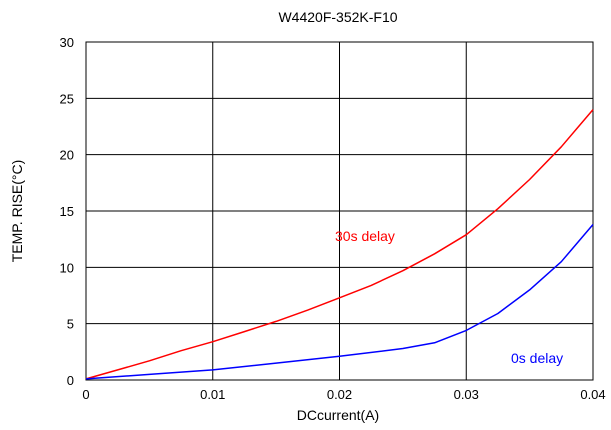 The width and height of the screenshot is (611, 430). I want to click on y-tick-label: 20, so click(67, 155).